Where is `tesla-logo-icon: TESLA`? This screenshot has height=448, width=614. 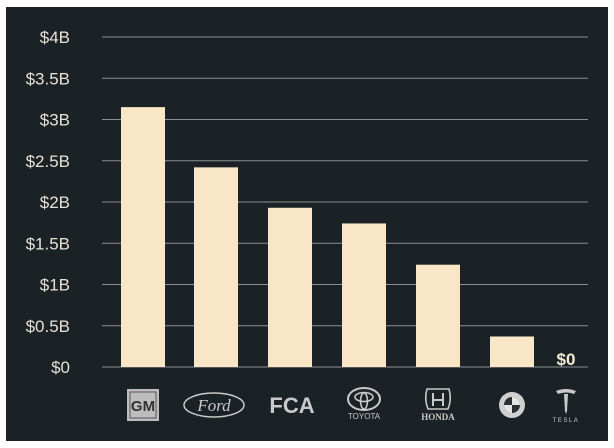
tesla-logo-icon: TESLA is located at coordinates (566, 406).